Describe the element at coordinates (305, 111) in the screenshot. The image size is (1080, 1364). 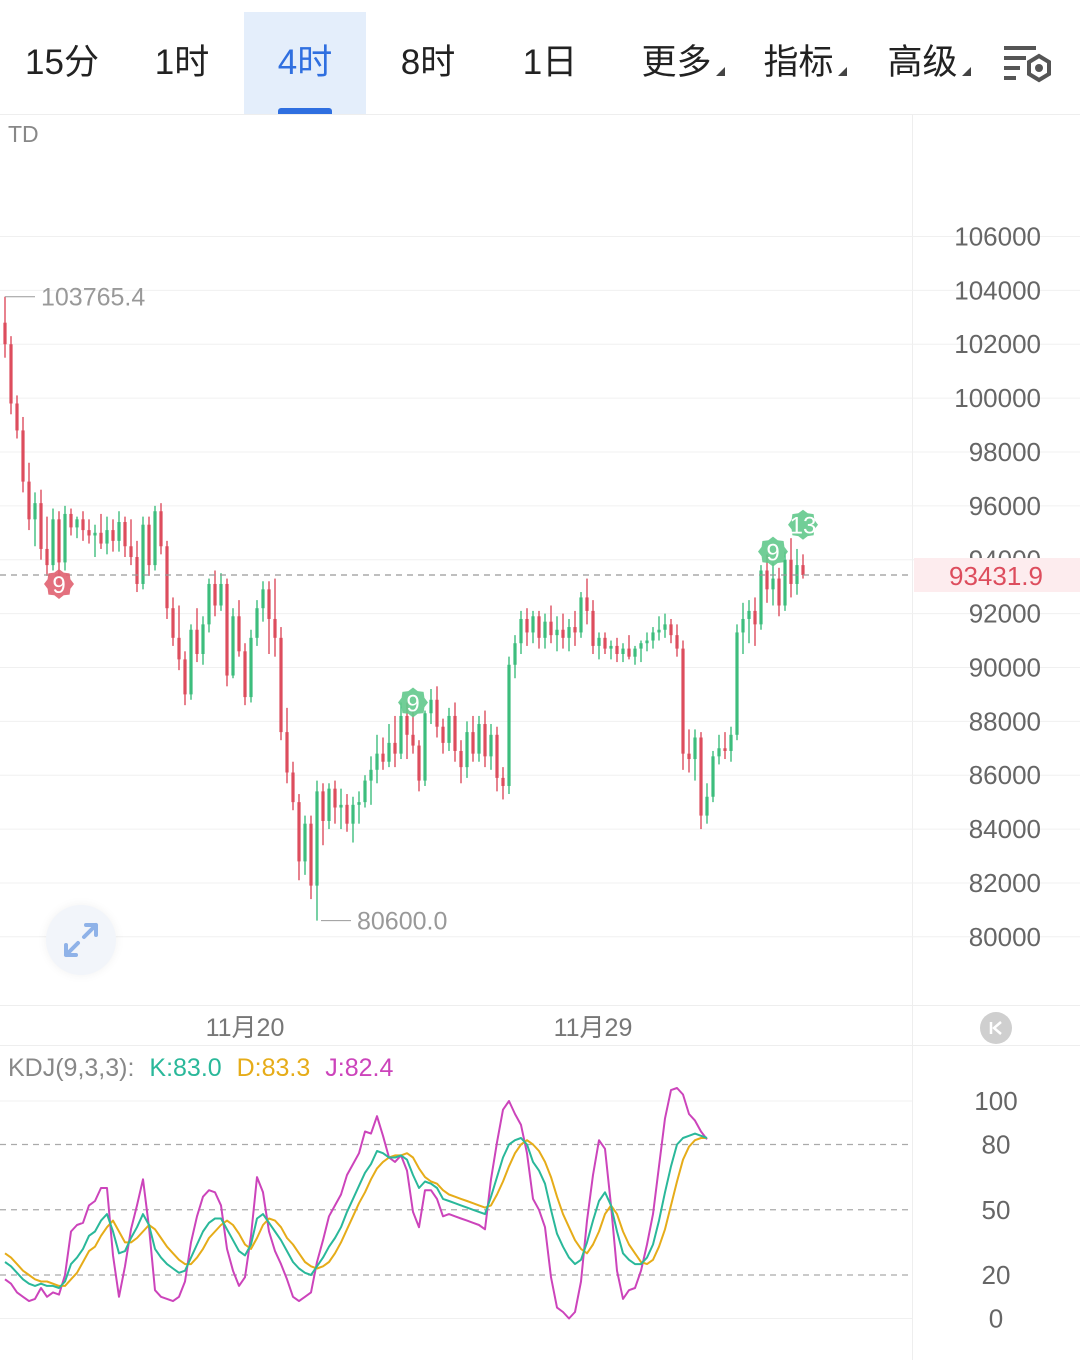
I see `active-tab-indicator` at that location.